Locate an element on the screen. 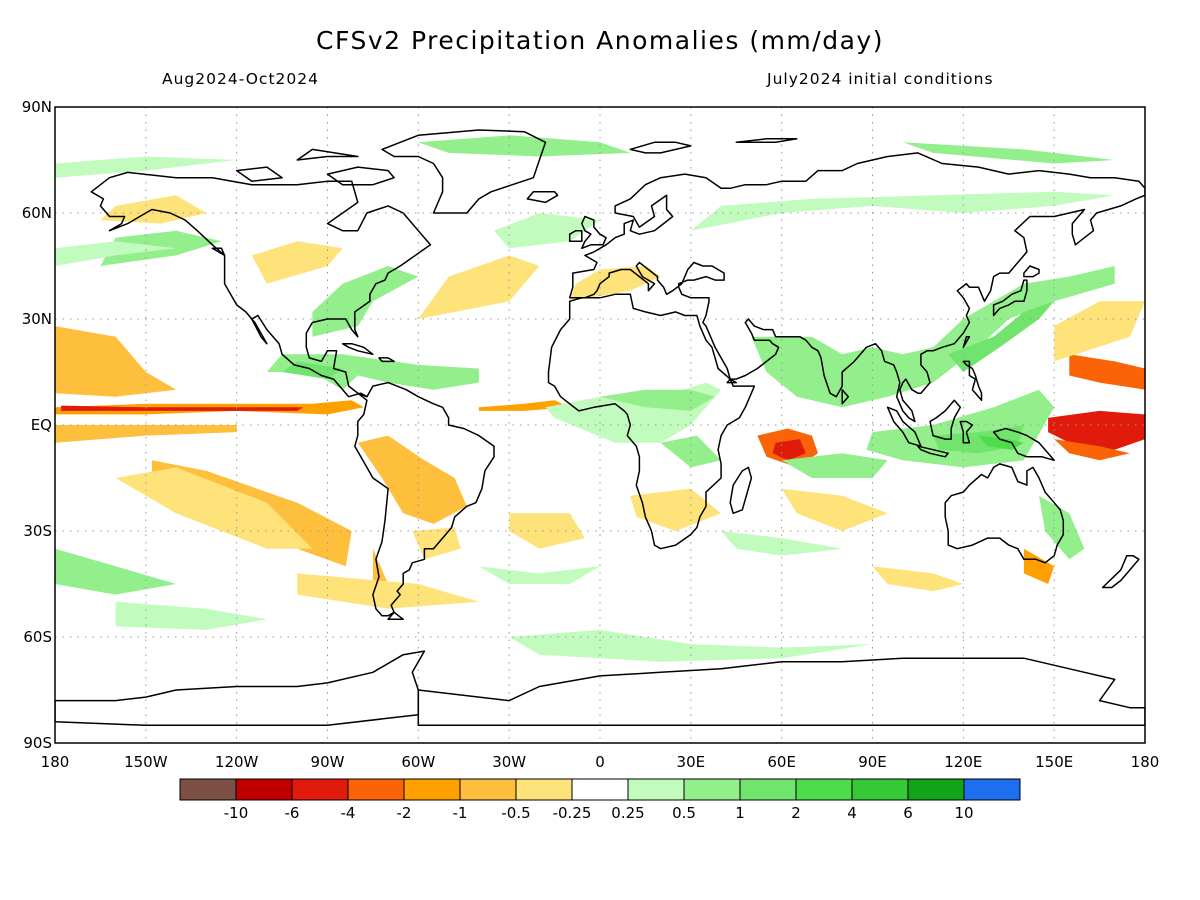  legend-label: 6 is located at coordinates (908, 813).